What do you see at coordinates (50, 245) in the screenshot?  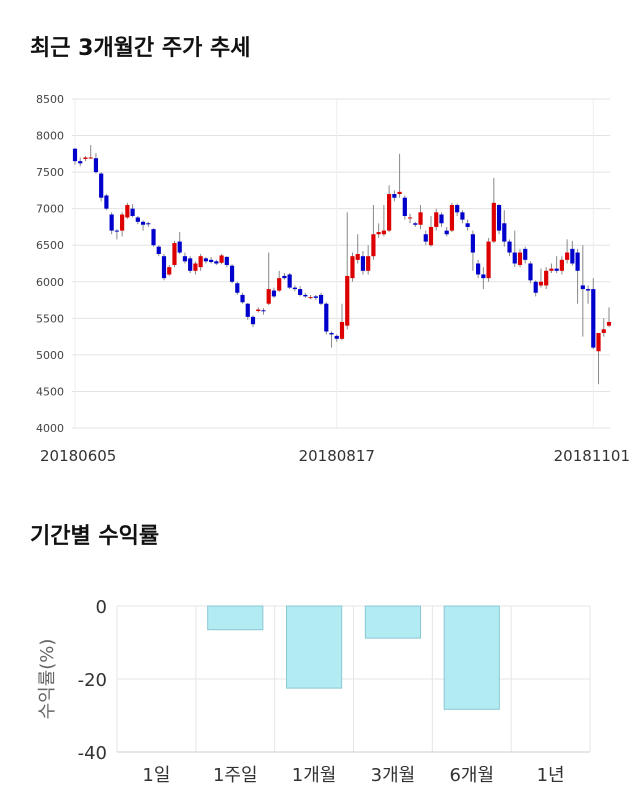 I see `y-tick-label: 6500` at bounding box center [50, 245].